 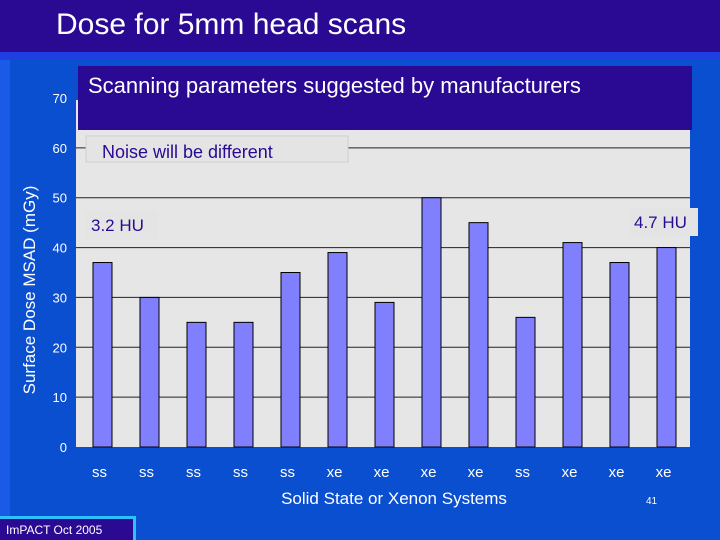 I want to click on x-tick-labels: ss ss ss ss ss xe xe xe xe ss xe xe xe, so click(x=381, y=472).